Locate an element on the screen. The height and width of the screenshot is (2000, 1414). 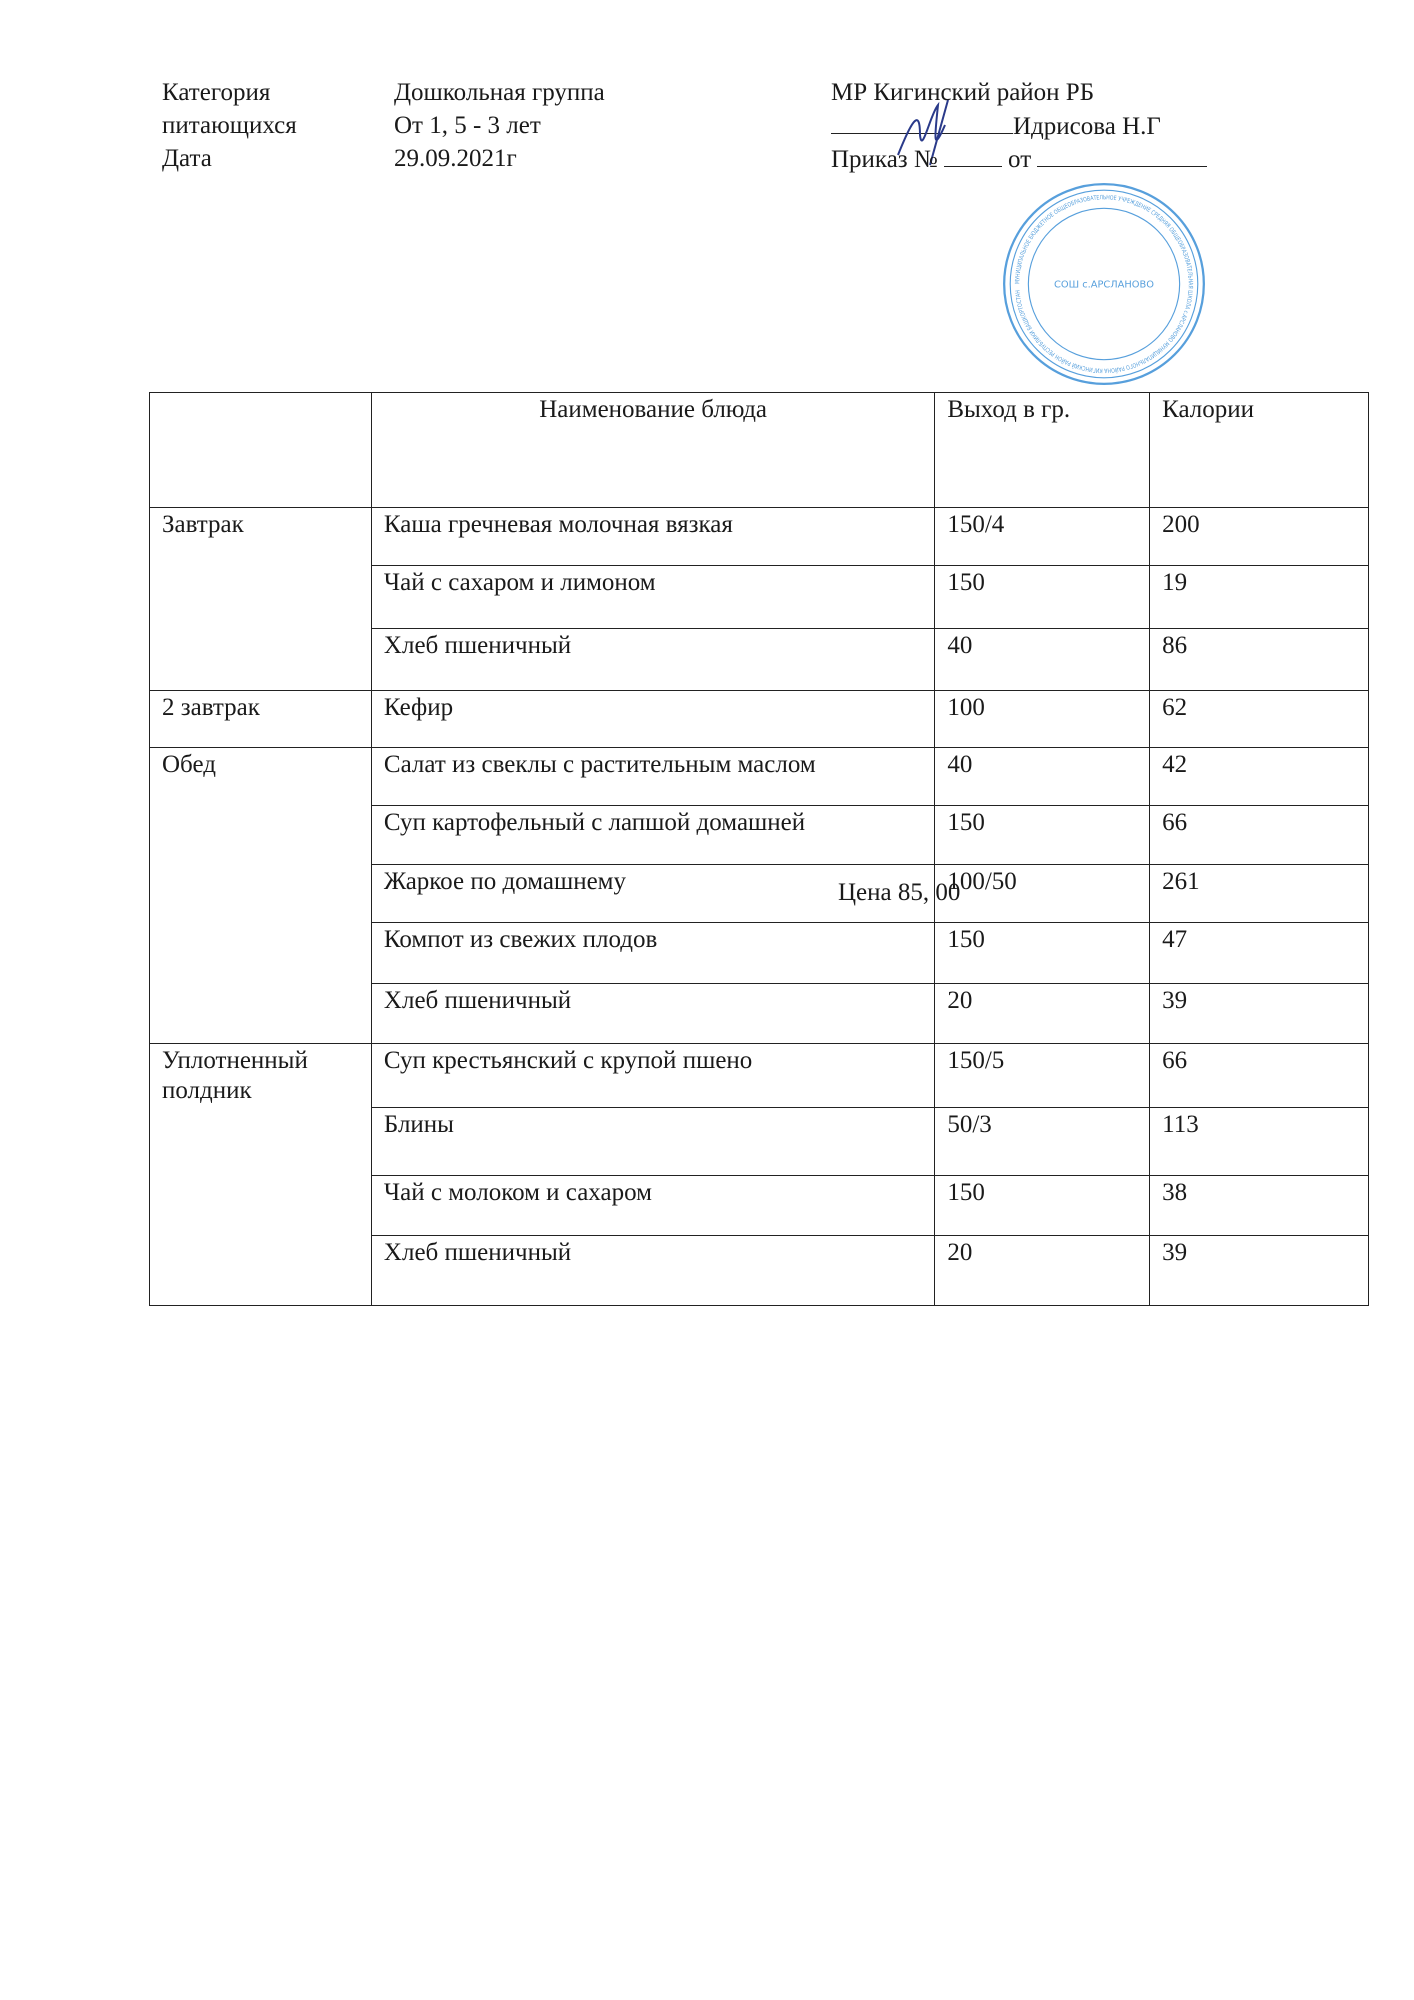
age-value: От 1, 5 - 3 лет is located at coordinates (467, 125).